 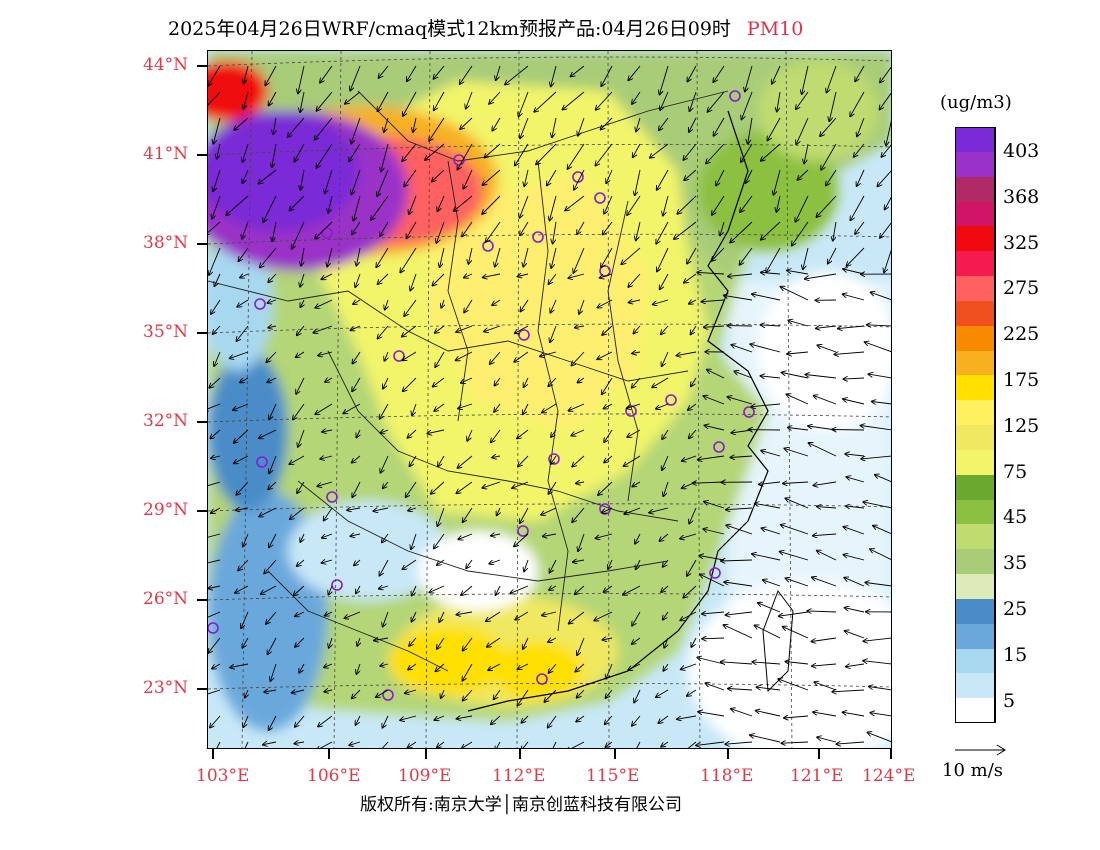 I want to click on lat-tick, so click(x=202, y=333).